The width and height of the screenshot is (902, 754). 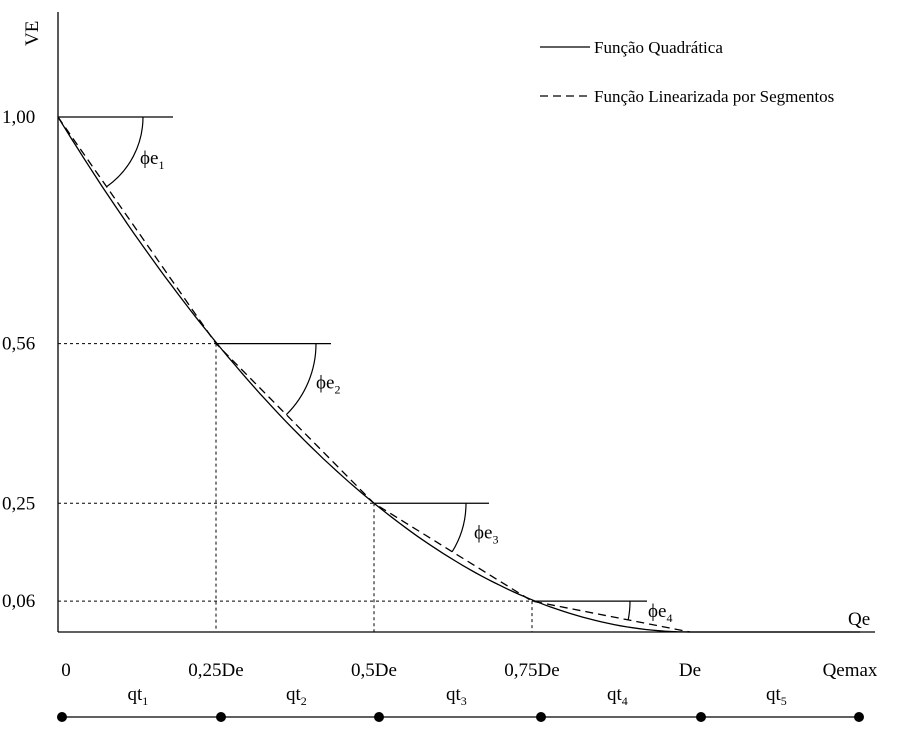 What do you see at coordinates (617, 696) in the screenshot?
I see `segment-label: qt4` at bounding box center [617, 696].